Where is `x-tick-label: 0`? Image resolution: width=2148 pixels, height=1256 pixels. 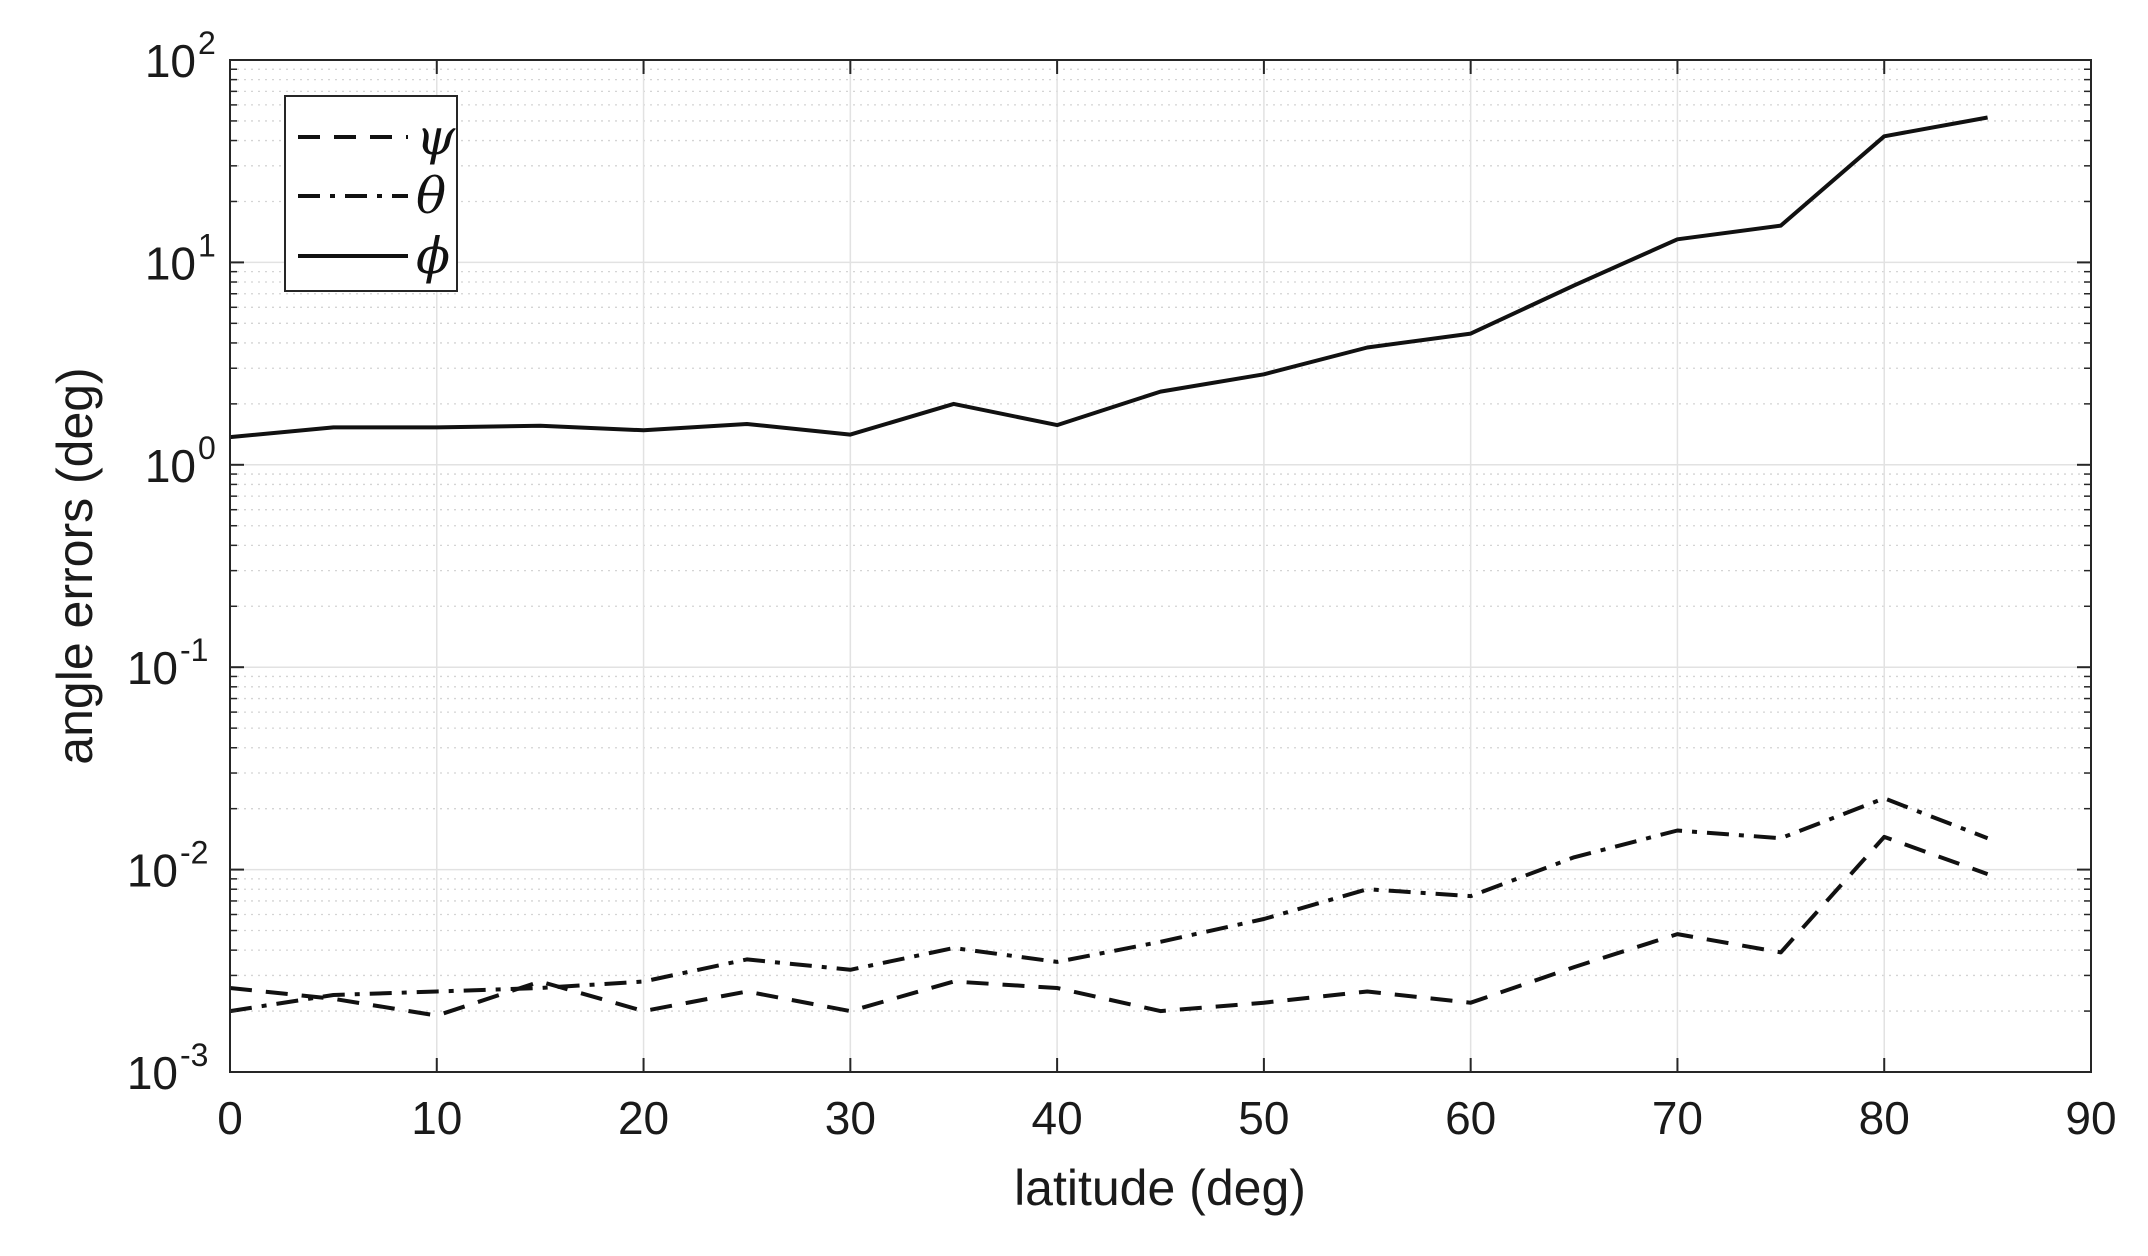
x-tick-label: 0 is located at coordinates (230, 1118).